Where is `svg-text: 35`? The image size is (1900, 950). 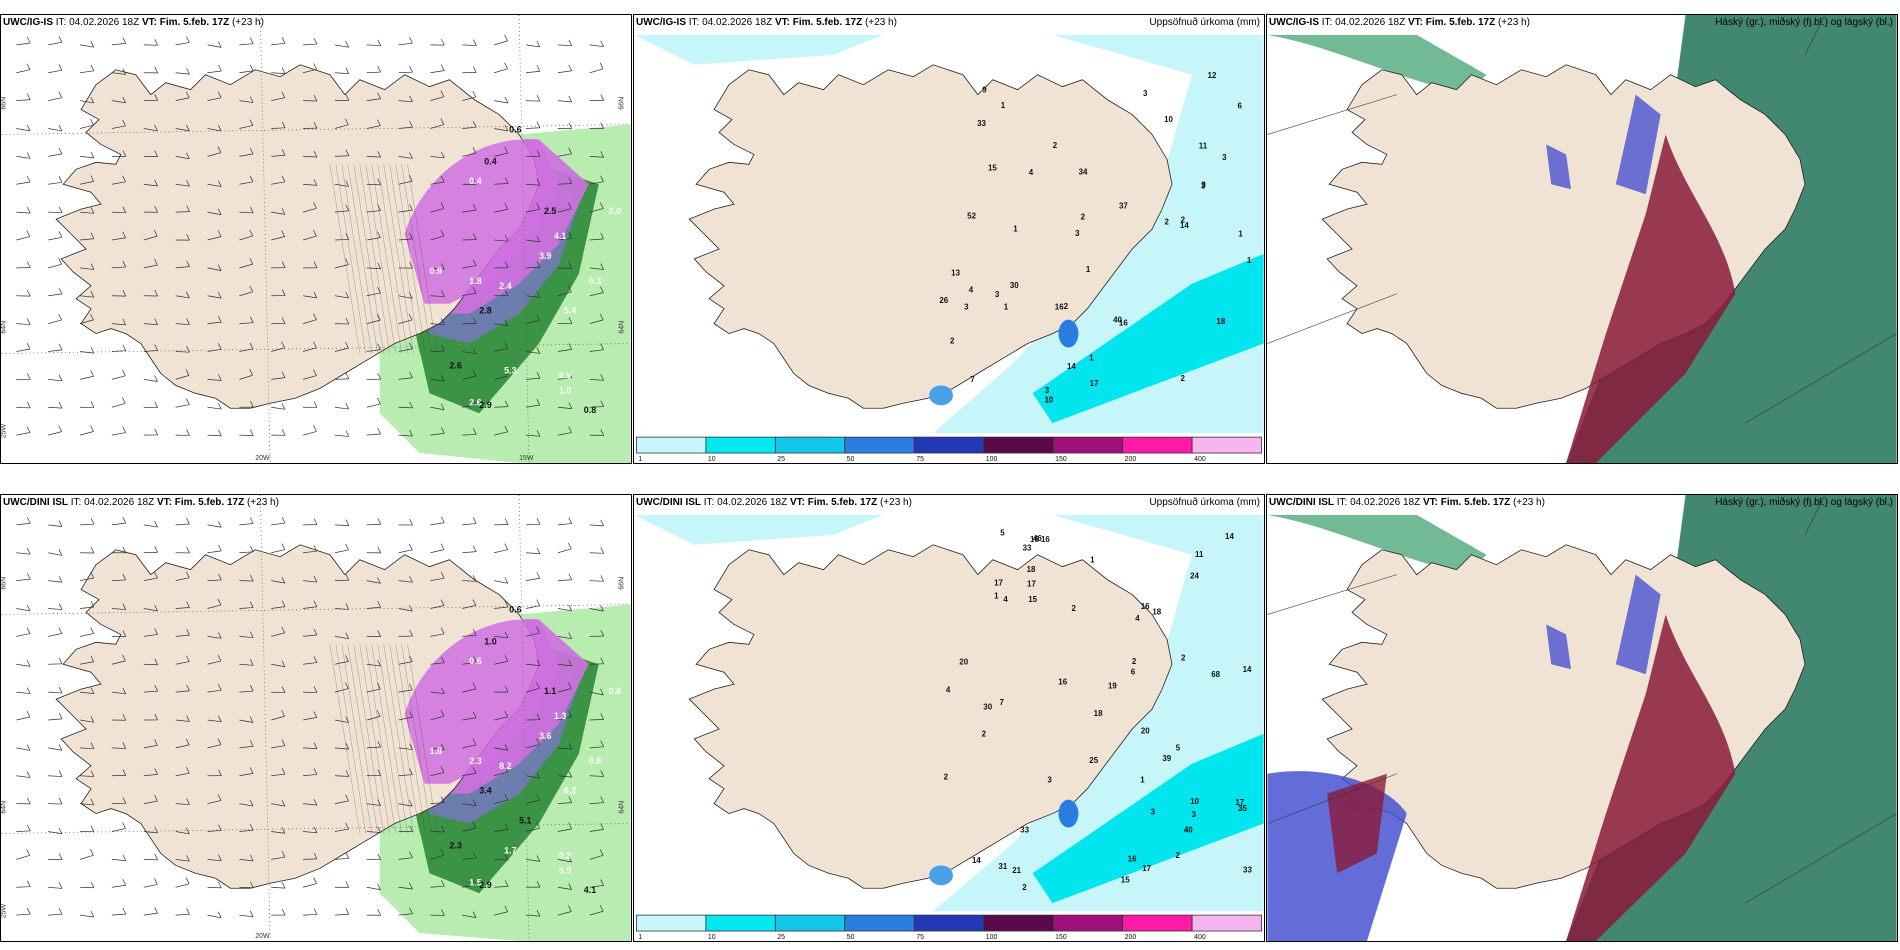
svg-text: 35 is located at coordinates (1242, 808).